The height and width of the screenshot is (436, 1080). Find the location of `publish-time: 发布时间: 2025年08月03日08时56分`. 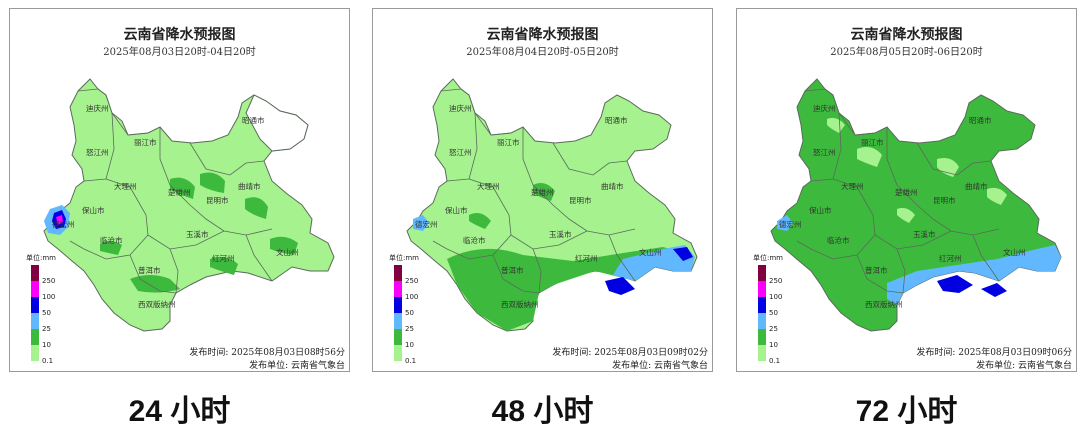

publish-time: 发布时间: 2025年08月03日08时56分 is located at coordinates (267, 353).